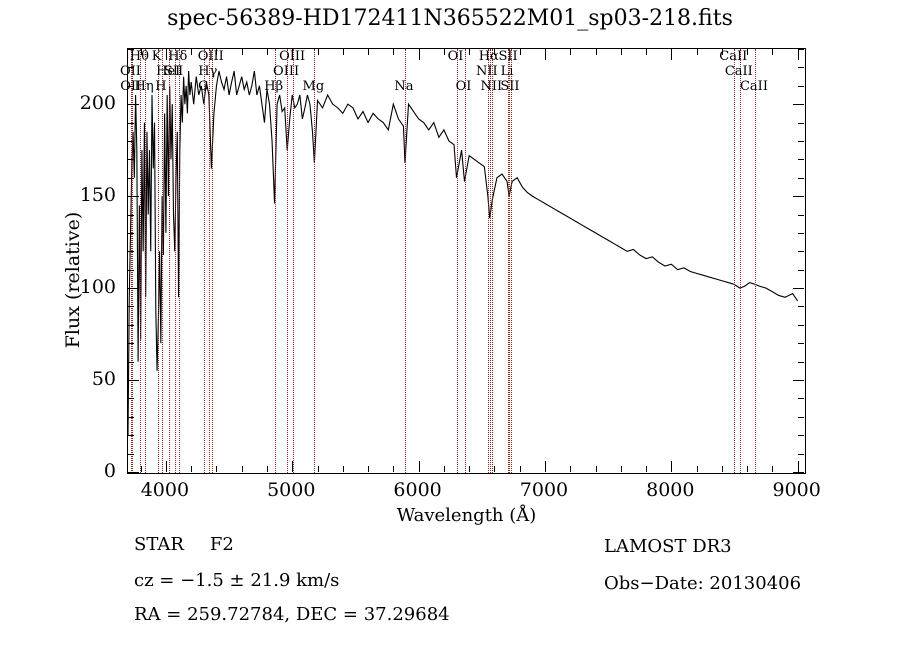  What do you see at coordinates (165, 490) in the screenshot?
I see `x-tick-label: 4000` at bounding box center [165, 490].